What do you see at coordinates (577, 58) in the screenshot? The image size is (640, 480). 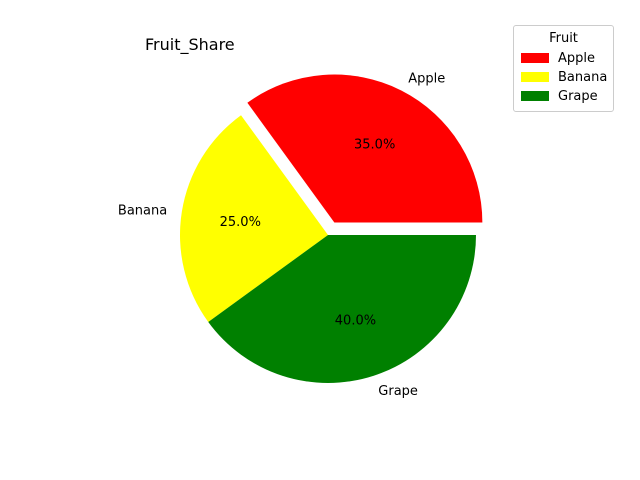 I see `legend-label-apple: Apple` at bounding box center [577, 58].